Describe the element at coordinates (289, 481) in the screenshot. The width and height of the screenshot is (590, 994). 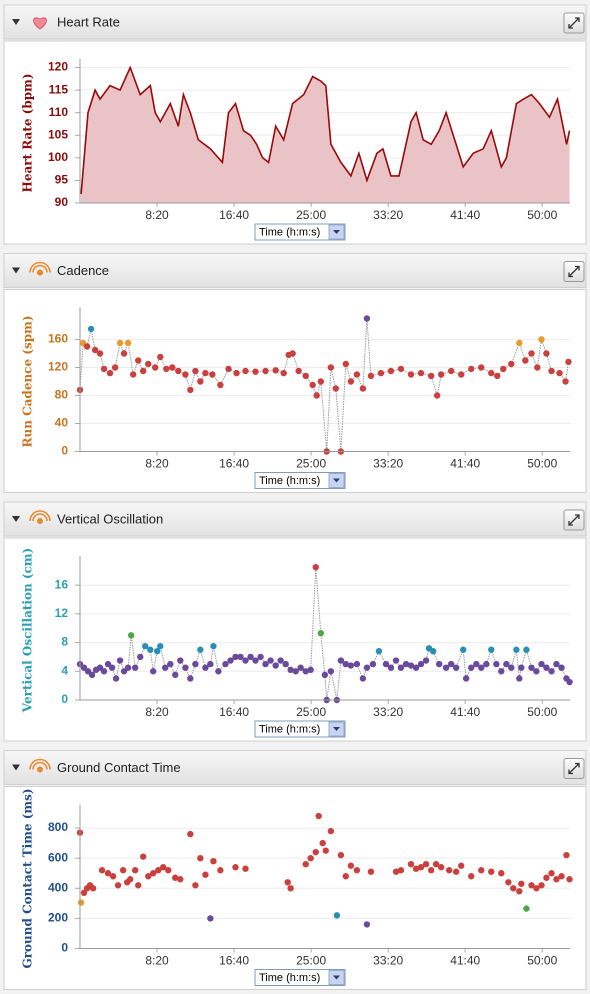
I see `x-axis-selector-label: Time (h:m:s)` at that location.